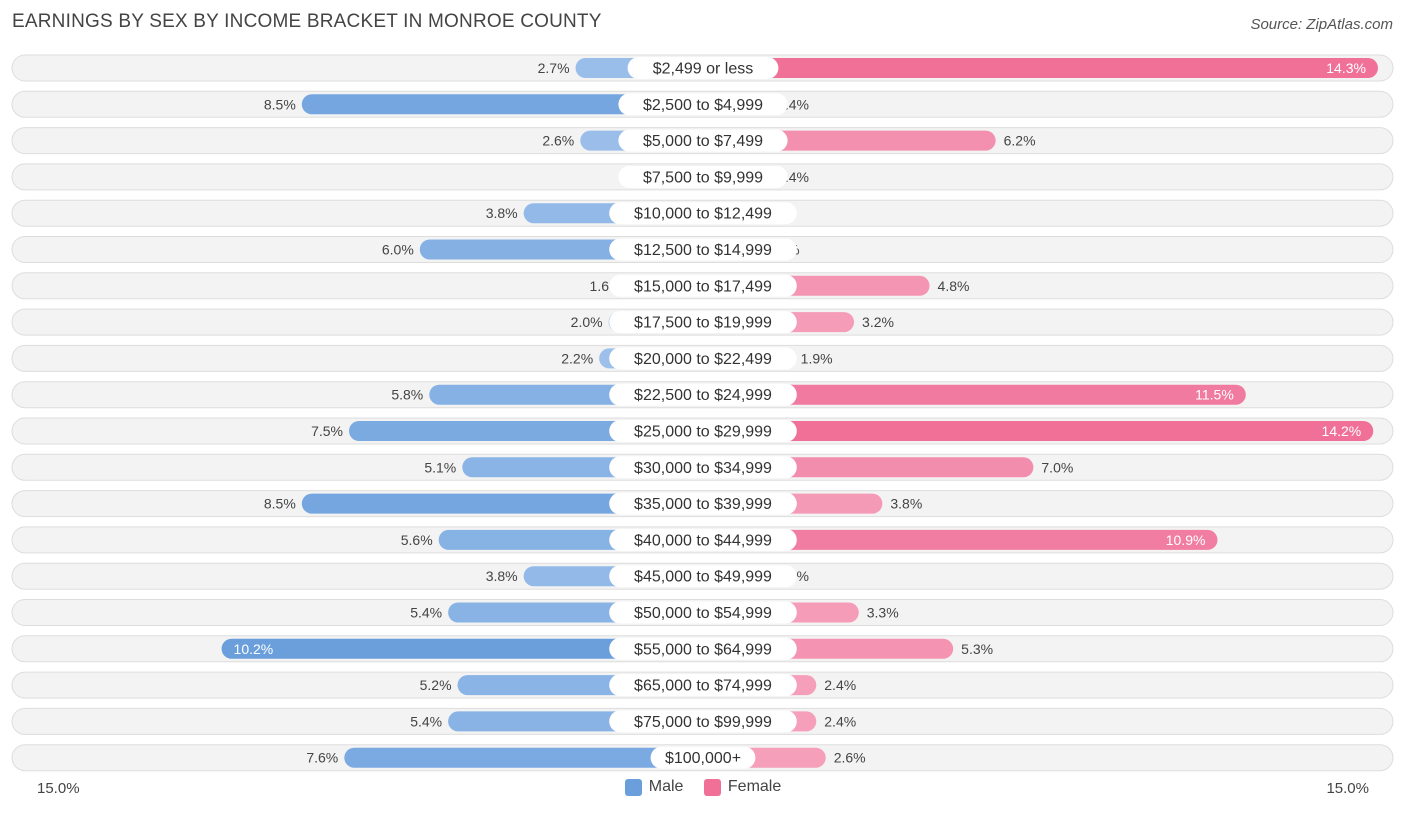  I want to click on male-value-label: 5.8%, so click(407, 395).